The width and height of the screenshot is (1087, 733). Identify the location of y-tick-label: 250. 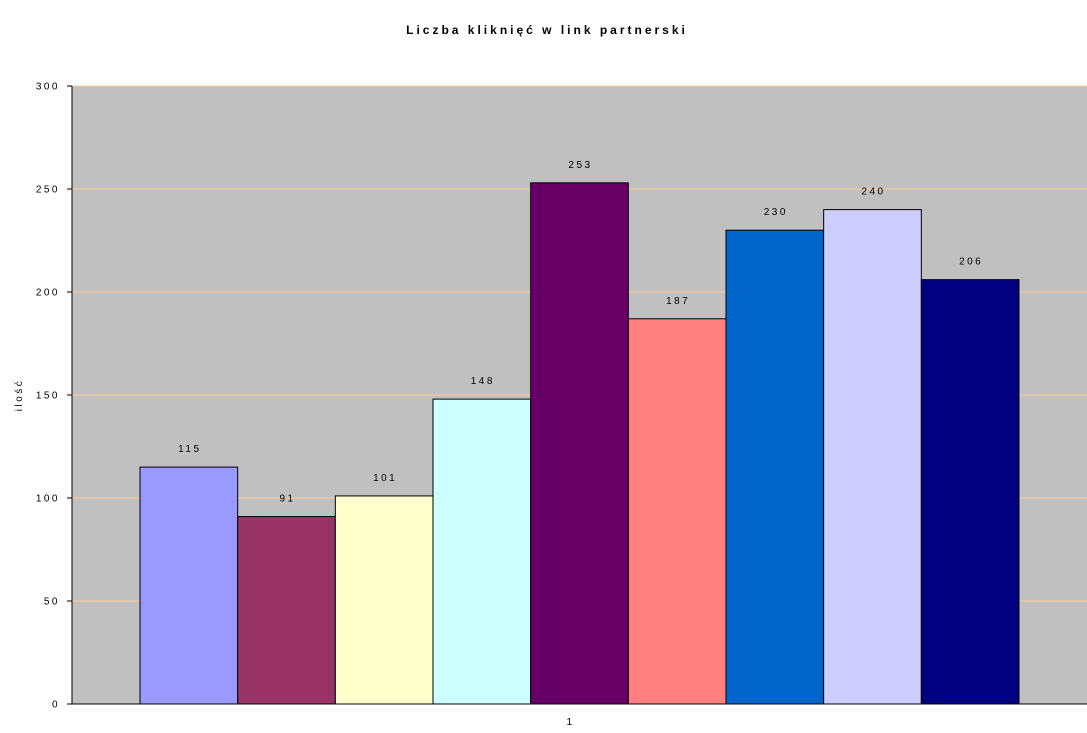
(48, 190).